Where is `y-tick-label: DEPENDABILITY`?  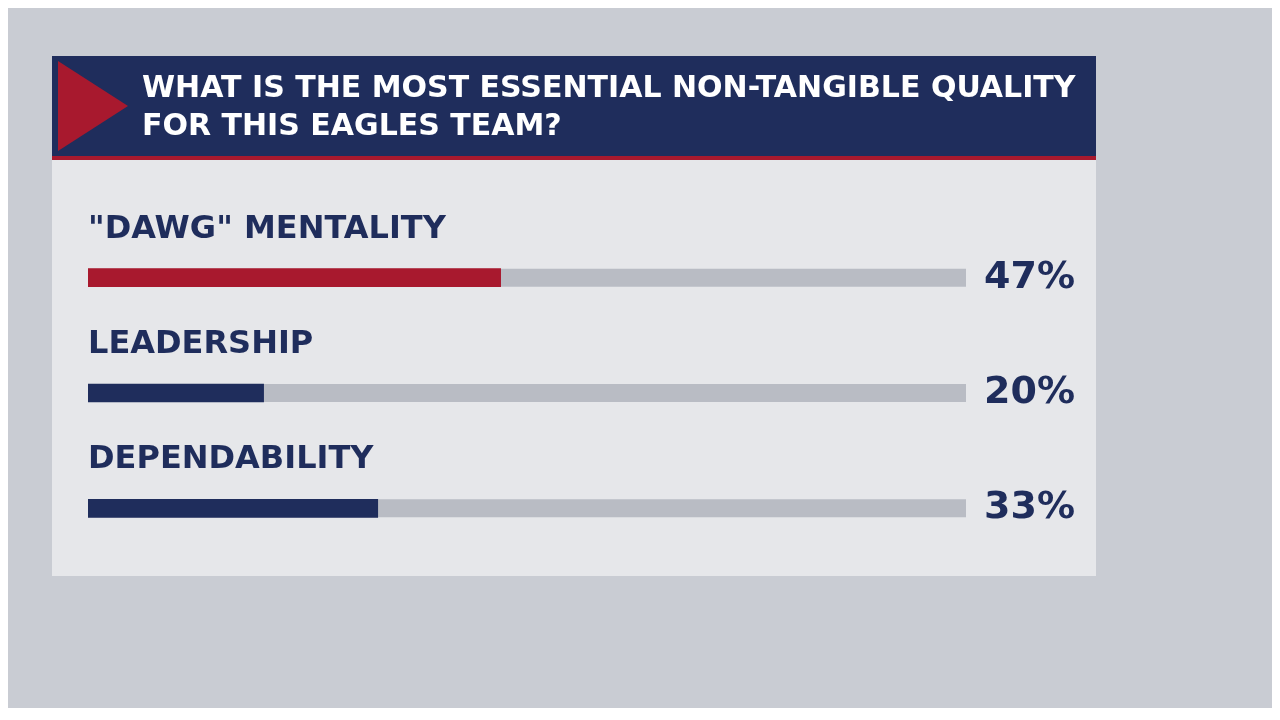
y-tick-label: DEPENDABILITY is located at coordinates (231, 457).